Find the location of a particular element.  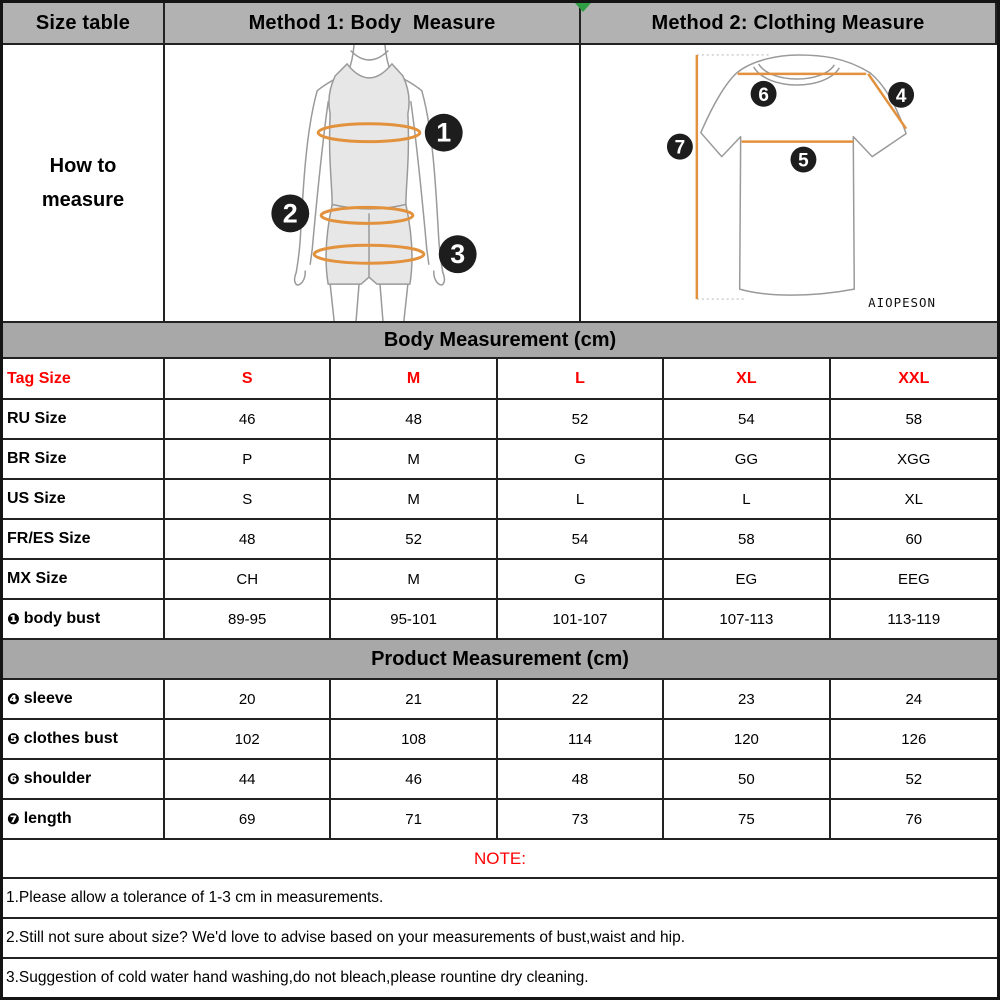

table-row-br-size: BR Size P M G GG XGG is located at coordinates (500, 460).